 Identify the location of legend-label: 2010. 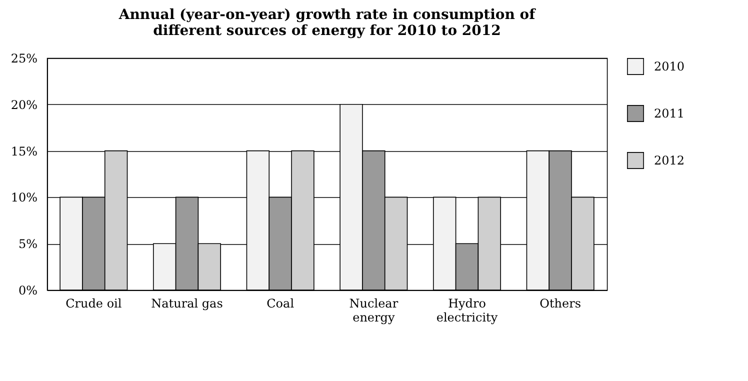
(669, 67).